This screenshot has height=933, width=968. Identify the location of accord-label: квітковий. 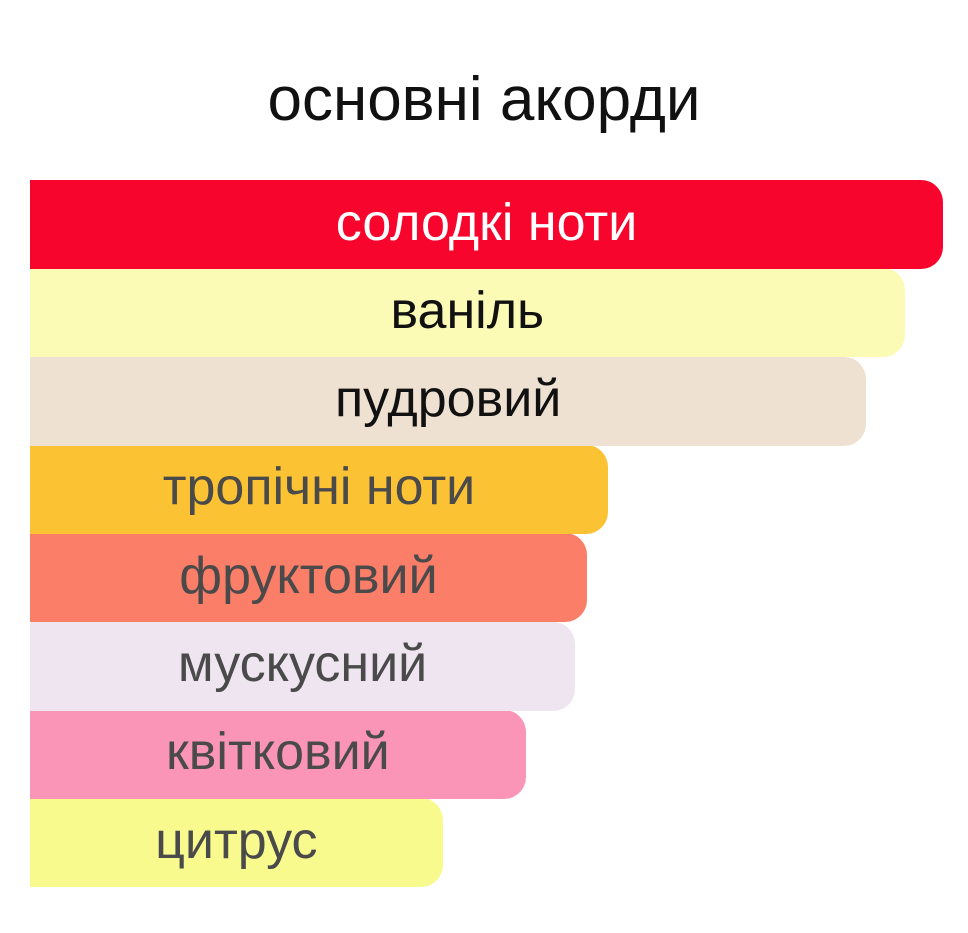
(278, 752).